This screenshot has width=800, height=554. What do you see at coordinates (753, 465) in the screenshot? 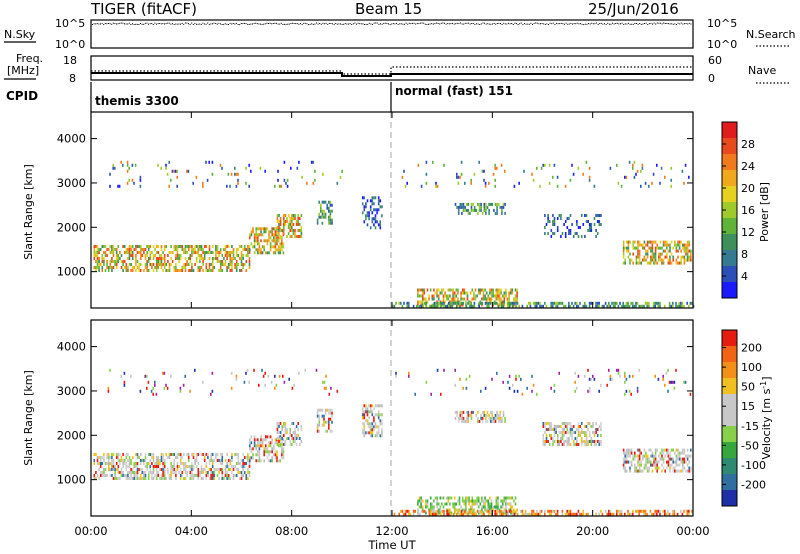
I see `colorbar-tick-label: -100` at bounding box center [753, 465].